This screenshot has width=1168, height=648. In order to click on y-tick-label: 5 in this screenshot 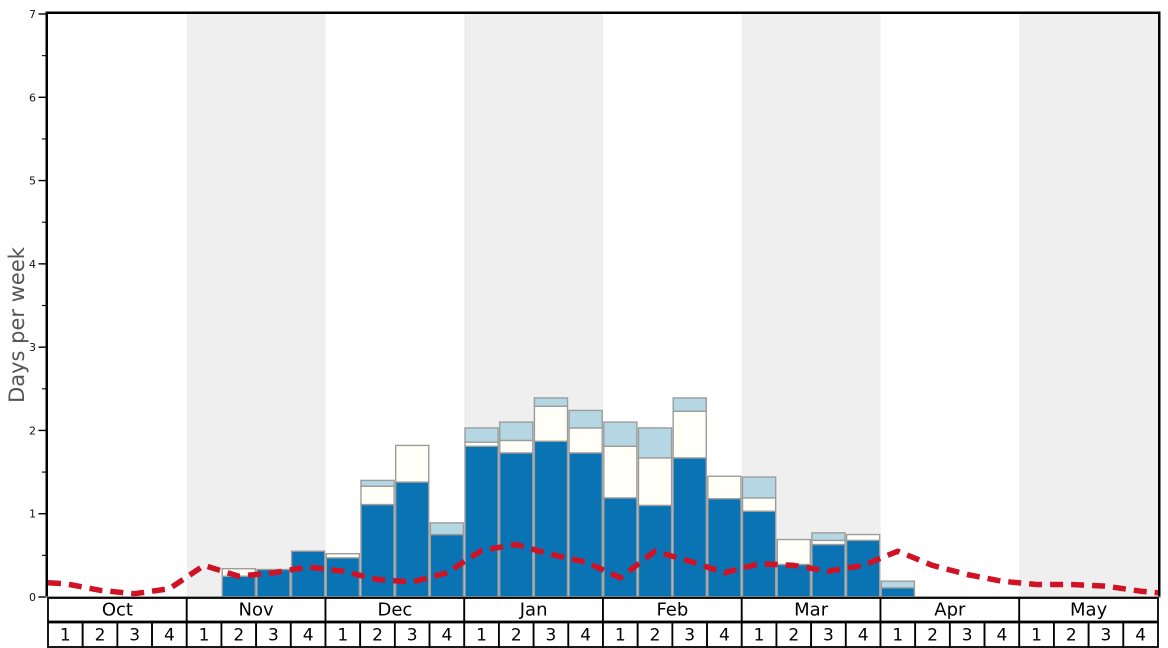, I will do `click(32, 181)`.